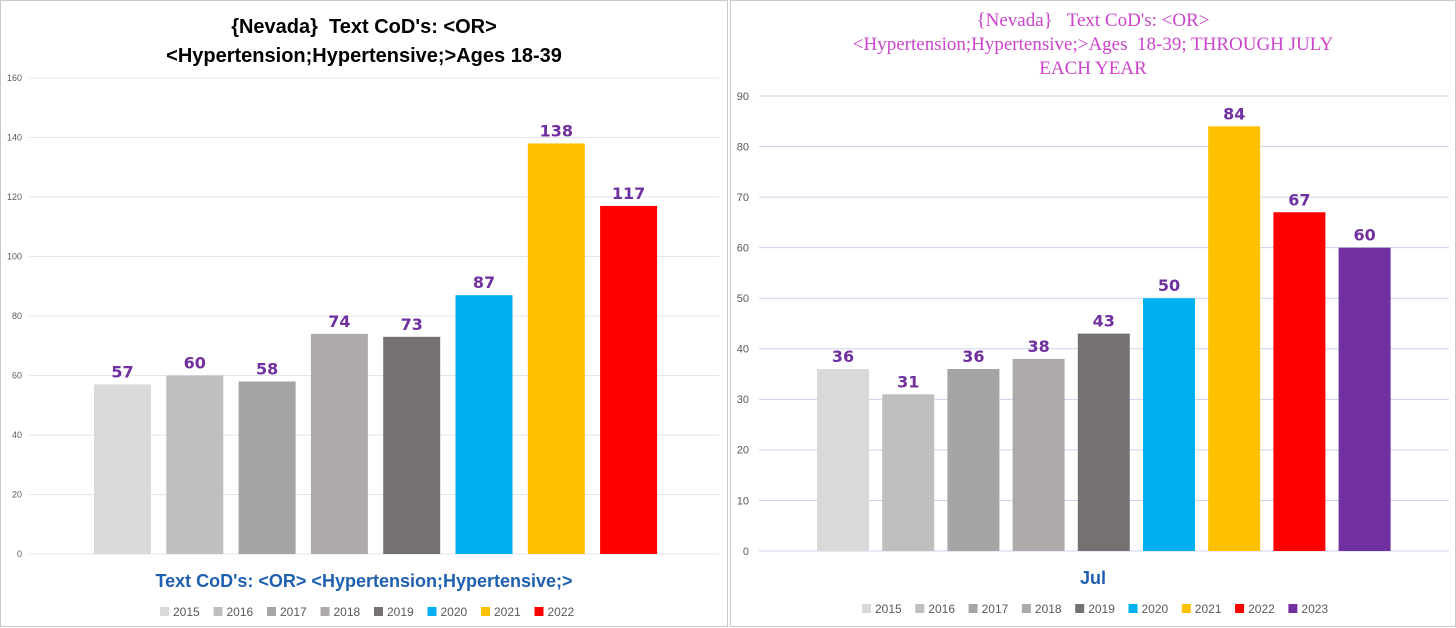 This screenshot has height=628, width=1456. What do you see at coordinates (743, 501) in the screenshot?
I see `y-tick-label: 10` at bounding box center [743, 501].